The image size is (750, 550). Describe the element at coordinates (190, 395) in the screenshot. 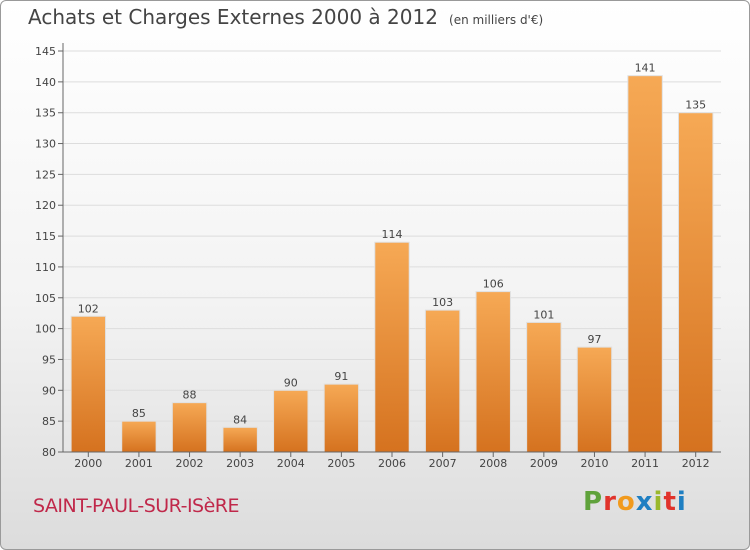

I see `bar-value-label: 88` at that location.